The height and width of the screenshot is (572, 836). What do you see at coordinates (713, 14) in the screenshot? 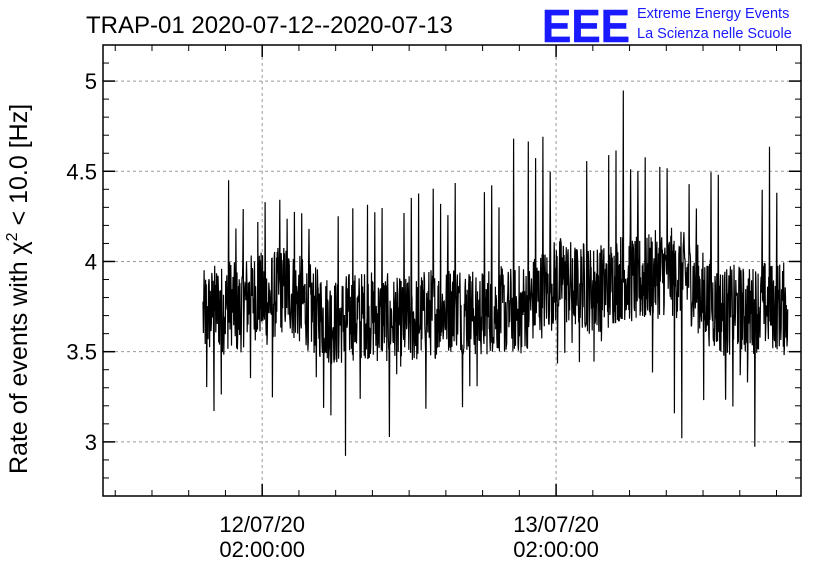
I see `logo-line-1: Extreme Energy Events` at bounding box center [713, 14].